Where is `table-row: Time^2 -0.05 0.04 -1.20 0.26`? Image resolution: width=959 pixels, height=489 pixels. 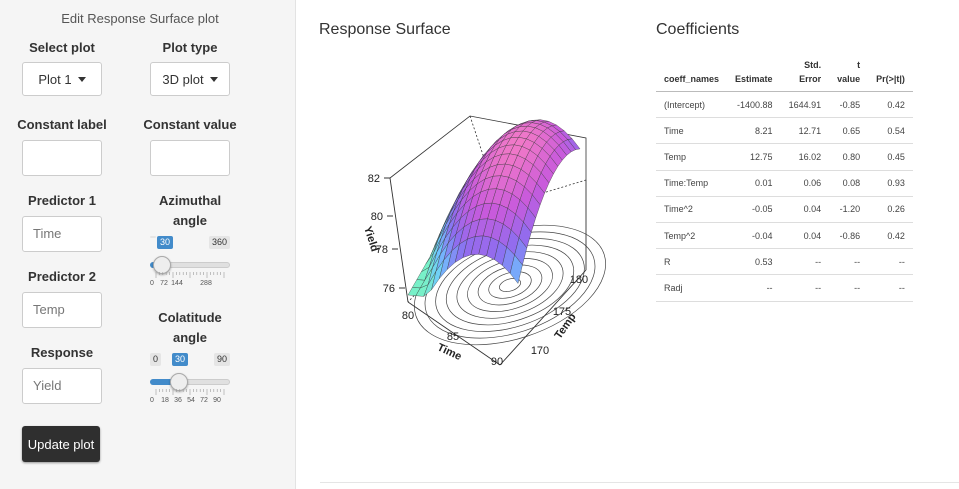 table-row: Time^2 -0.05 0.04 -1.20 0.26 is located at coordinates (784, 209).